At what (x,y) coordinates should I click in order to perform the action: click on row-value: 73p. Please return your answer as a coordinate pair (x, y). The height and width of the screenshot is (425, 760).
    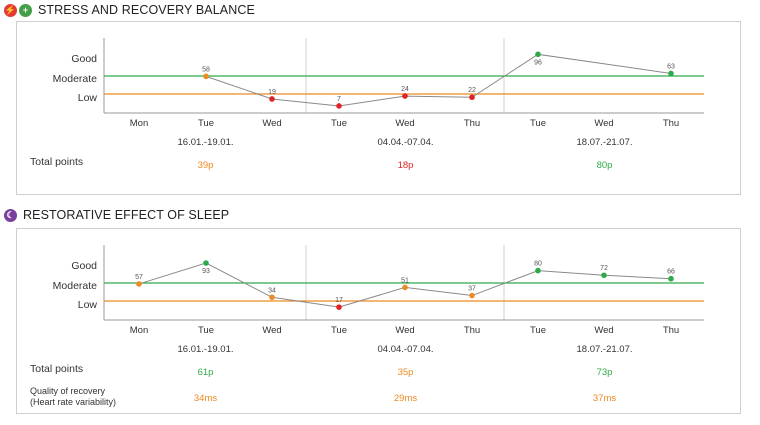
    Looking at the image, I should click on (605, 372).